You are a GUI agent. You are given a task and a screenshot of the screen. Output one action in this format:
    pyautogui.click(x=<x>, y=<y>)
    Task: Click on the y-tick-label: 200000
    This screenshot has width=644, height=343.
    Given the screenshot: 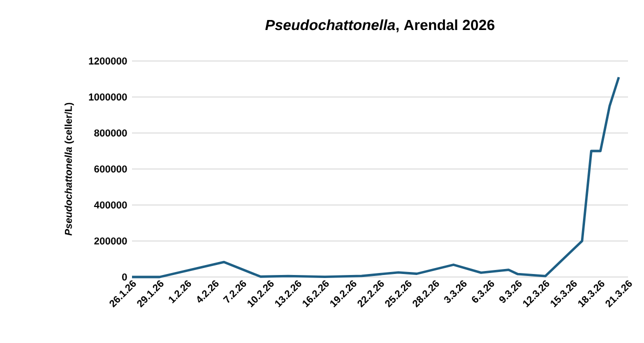 What is the action you would take?
    pyautogui.click(x=110, y=241)
    